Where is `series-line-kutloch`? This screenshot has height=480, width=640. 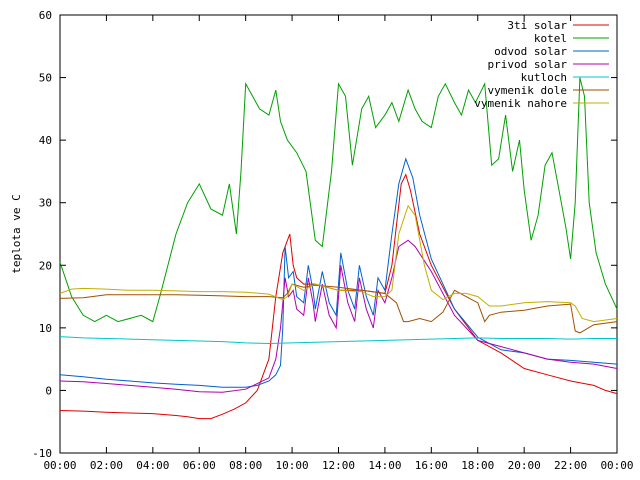
series-line-kutloch is located at coordinates (338, 340).